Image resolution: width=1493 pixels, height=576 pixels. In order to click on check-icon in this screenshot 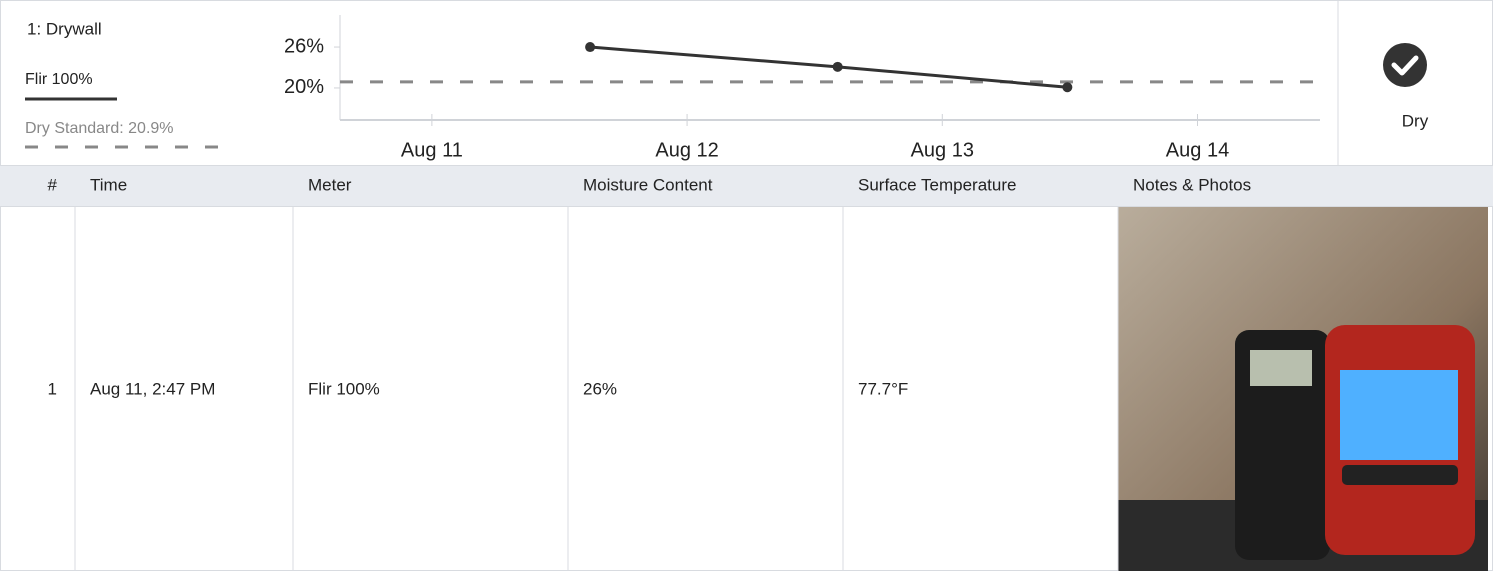, I will do `click(1405, 65)`.